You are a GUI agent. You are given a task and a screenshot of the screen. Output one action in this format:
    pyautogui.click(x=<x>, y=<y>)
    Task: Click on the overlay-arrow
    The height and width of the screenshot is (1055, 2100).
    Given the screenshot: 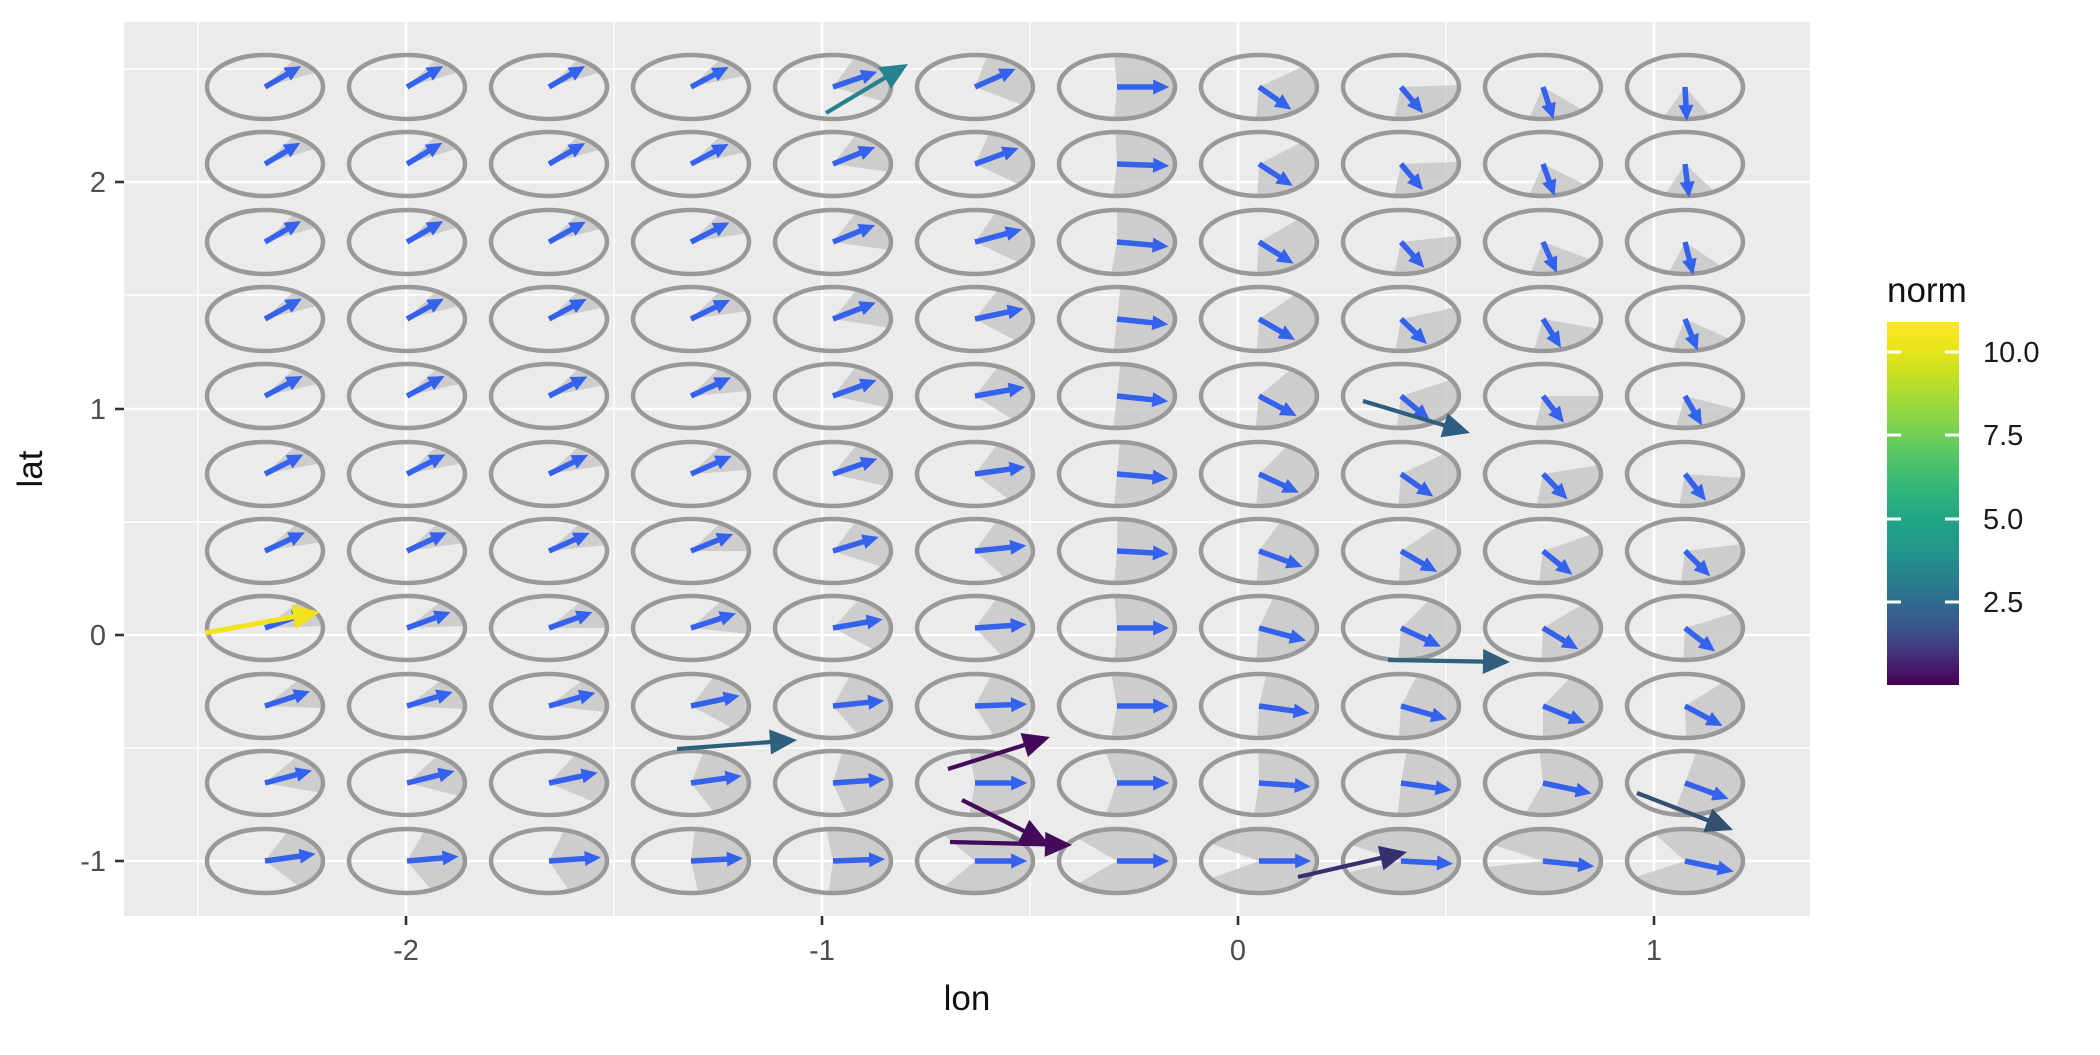 What is the action you would take?
    pyautogui.click(x=1352, y=862)
    